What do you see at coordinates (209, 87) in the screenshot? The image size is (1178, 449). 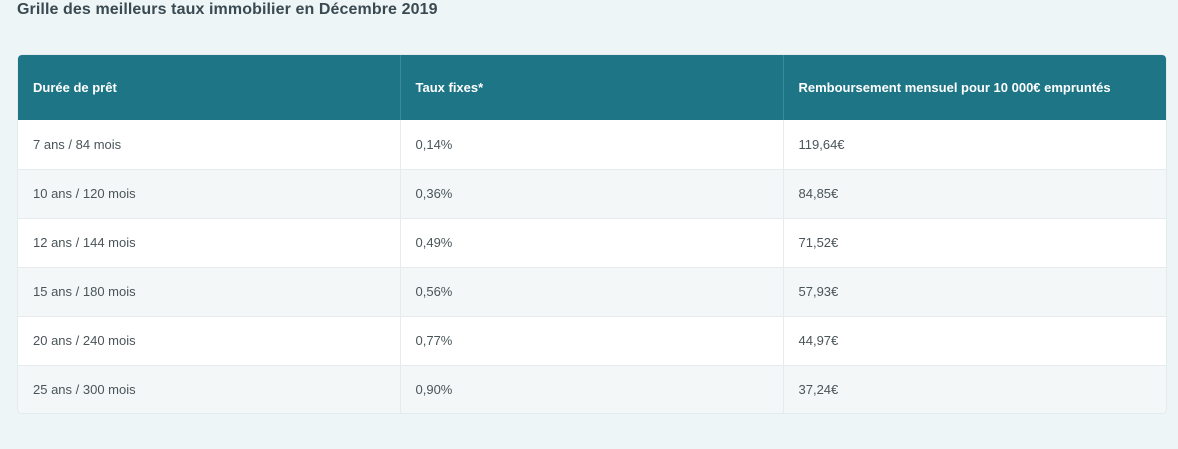 I see `header-duration: Durée de prêt` at bounding box center [209, 87].